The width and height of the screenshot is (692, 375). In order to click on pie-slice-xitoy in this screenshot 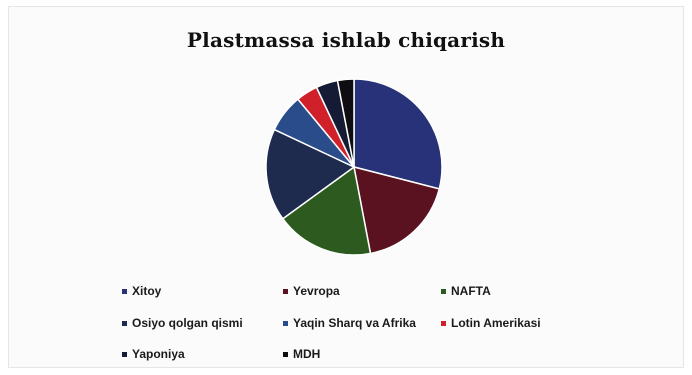, I will do `click(398, 134)`.